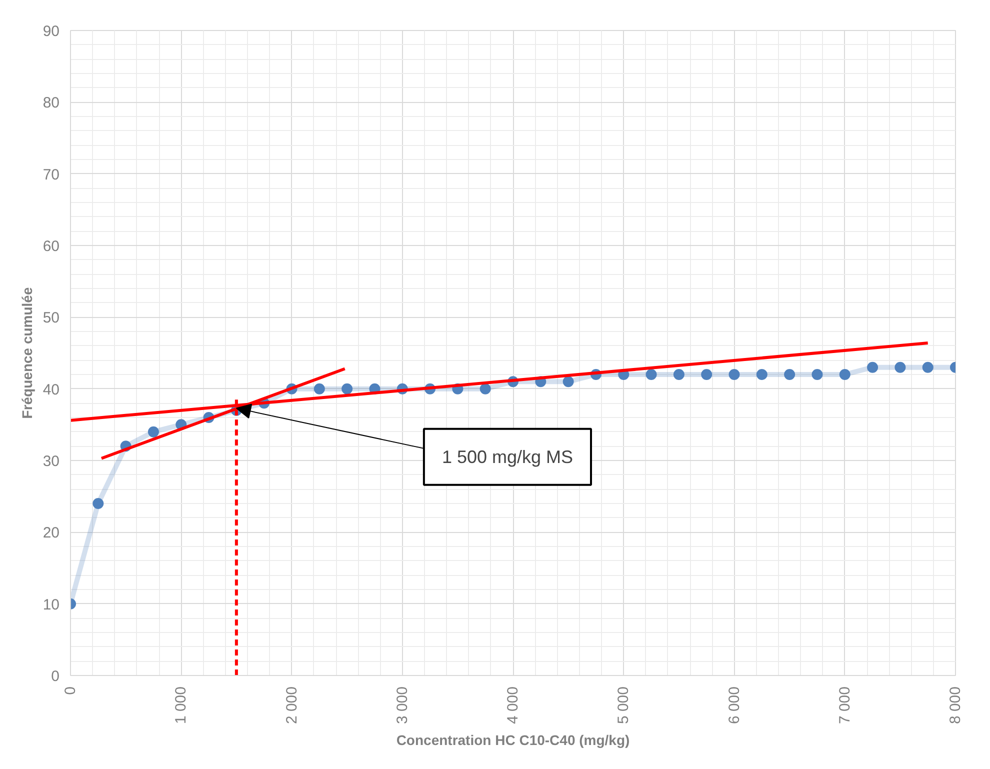 The width and height of the screenshot is (990, 769). I want to click on x-tick-label: 2 000, so click(291, 705).